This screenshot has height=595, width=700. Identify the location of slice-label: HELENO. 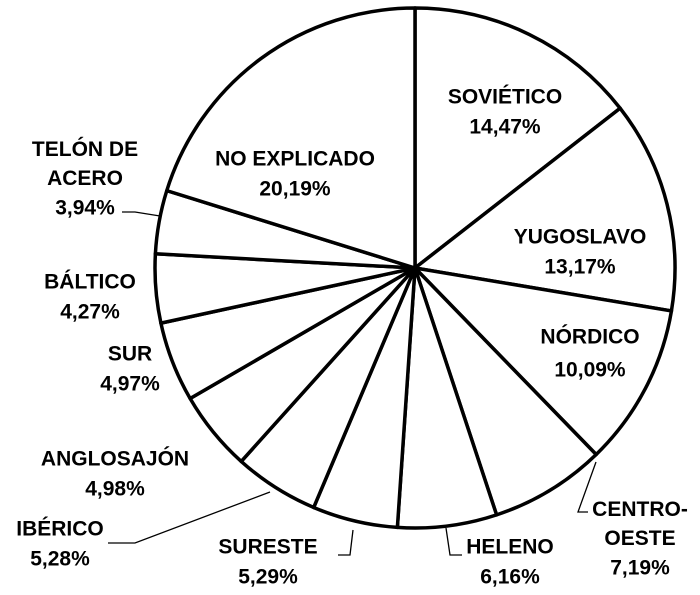
(510, 547).